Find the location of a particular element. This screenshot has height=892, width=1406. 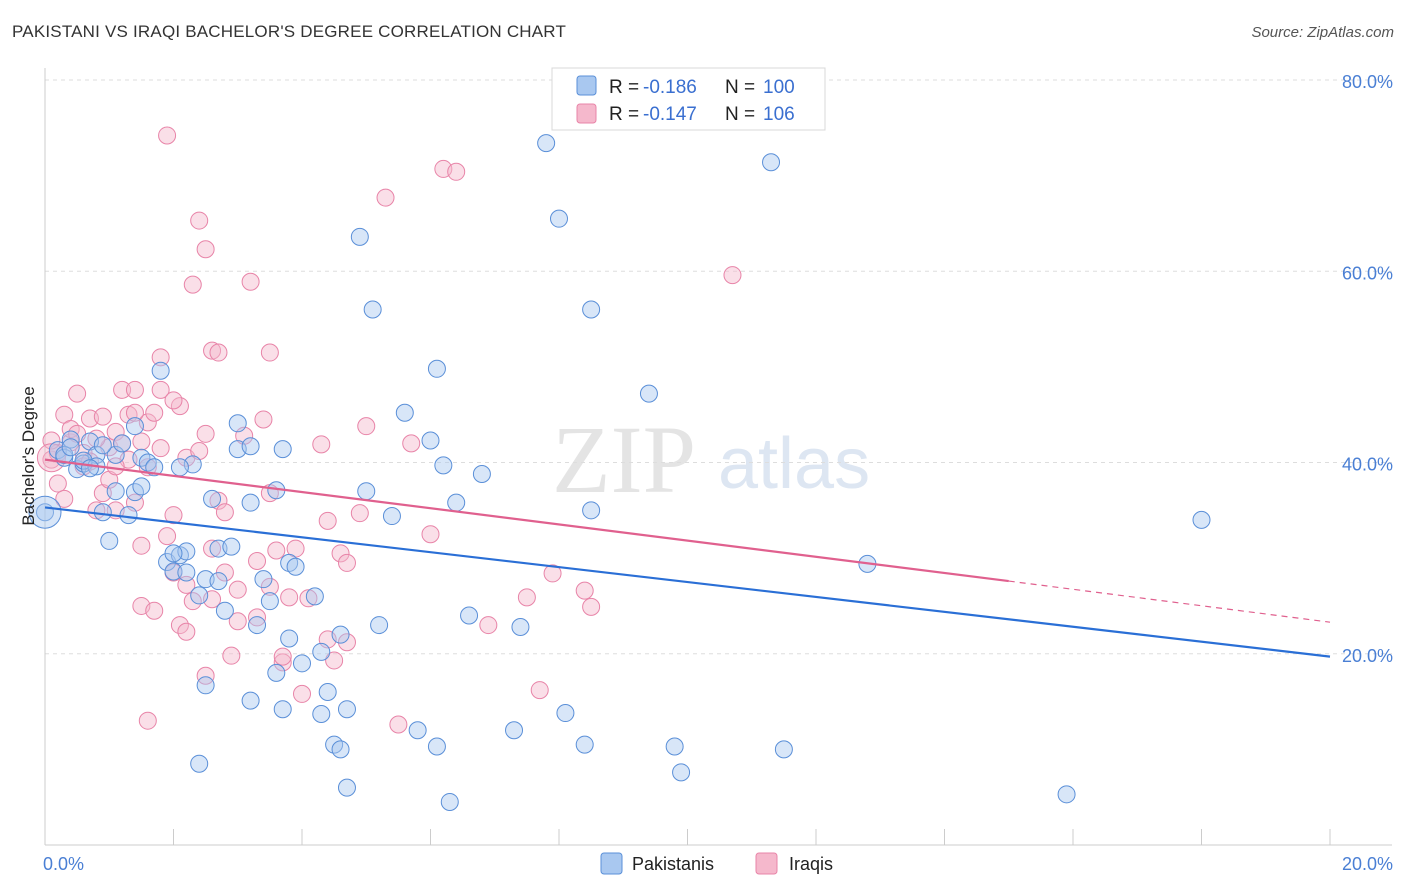

y-tick-label: 20.0% is located at coordinates (1367, 656).